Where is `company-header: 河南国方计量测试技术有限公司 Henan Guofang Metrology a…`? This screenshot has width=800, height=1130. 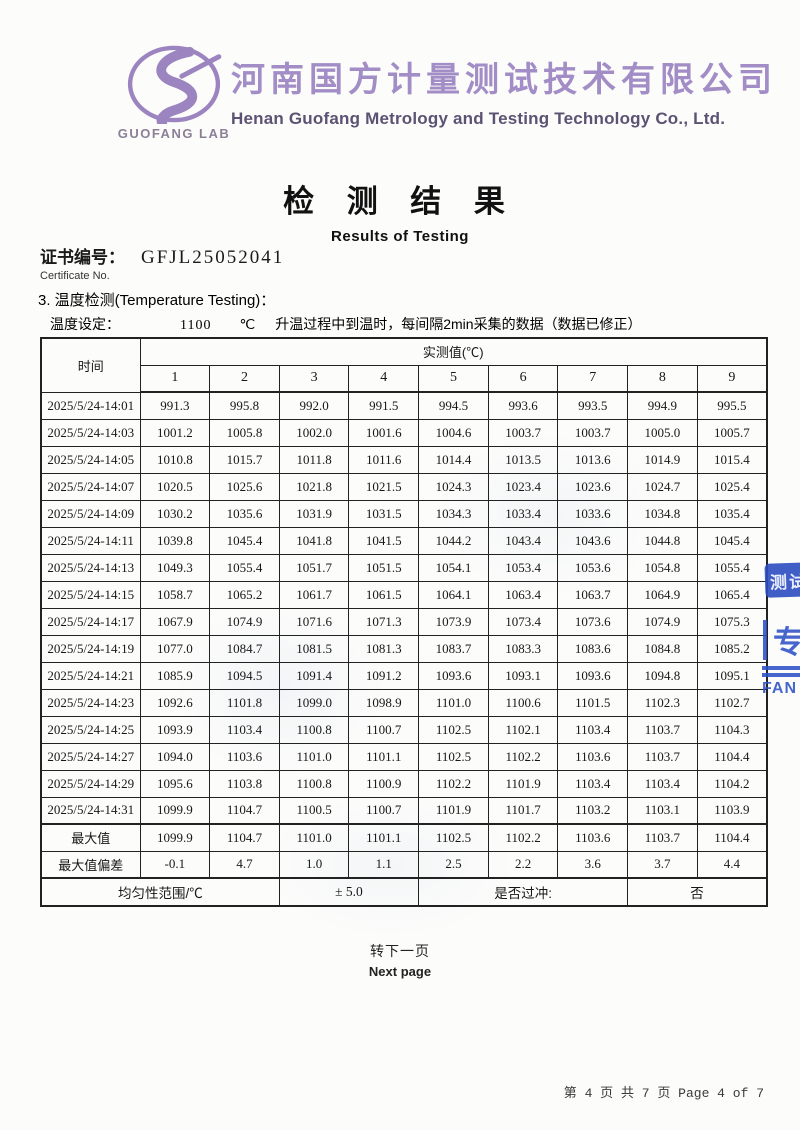
company-header: 河南国方计量测试技术有限公司 Henan Guofang Metrology a… is located at coordinates (501, 90).